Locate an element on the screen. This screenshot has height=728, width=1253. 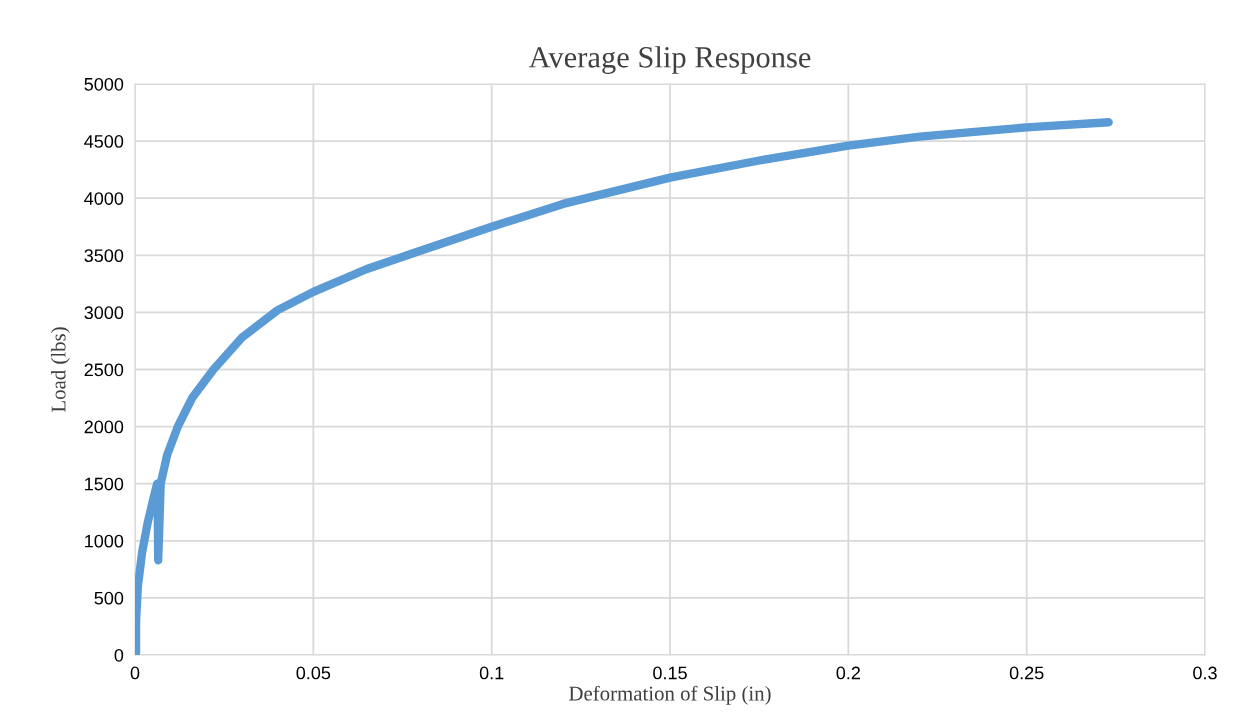
chart-title: Average Slip Response is located at coordinates (669, 60).